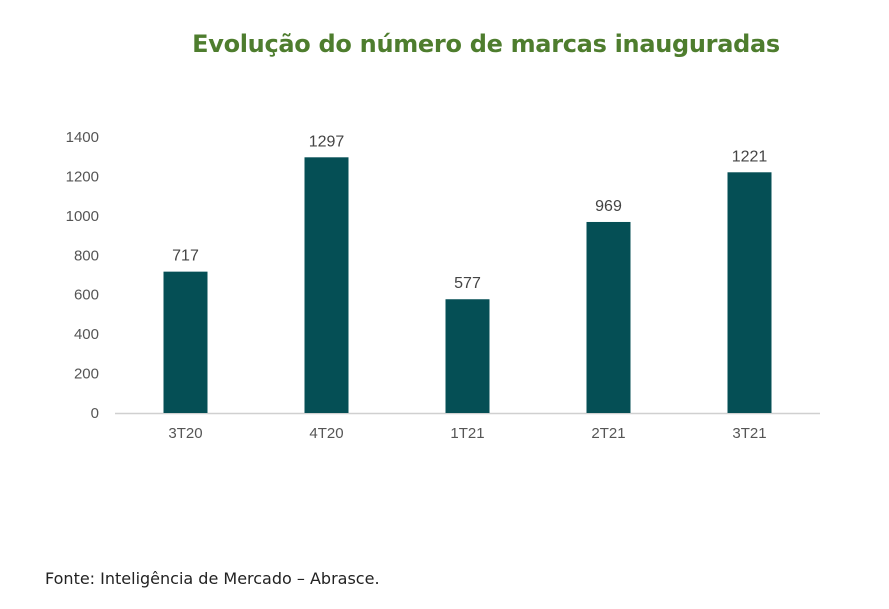 The image size is (889, 609). What do you see at coordinates (86, 255) in the screenshot?
I see `y-tick-label: 800` at bounding box center [86, 255].